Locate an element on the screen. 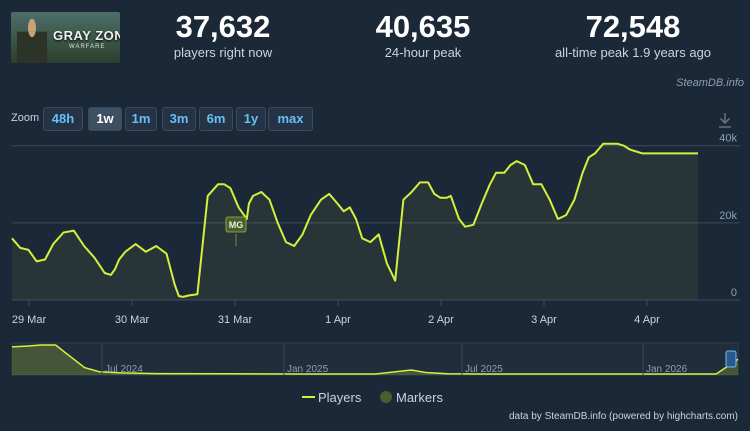  source-tag: SteamDB.info is located at coordinates (710, 83).